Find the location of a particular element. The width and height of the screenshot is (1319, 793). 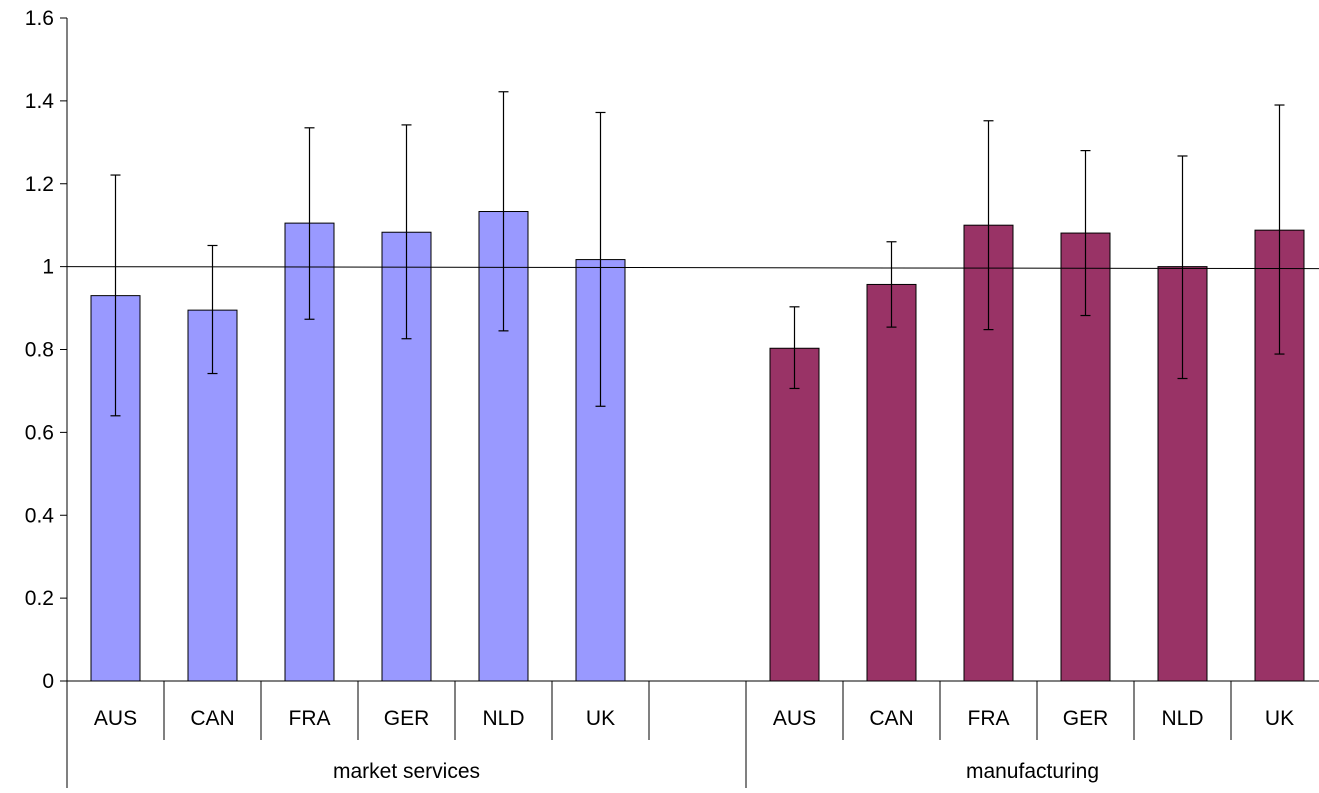

y-tick-label: 1 is located at coordinates (48, 267).